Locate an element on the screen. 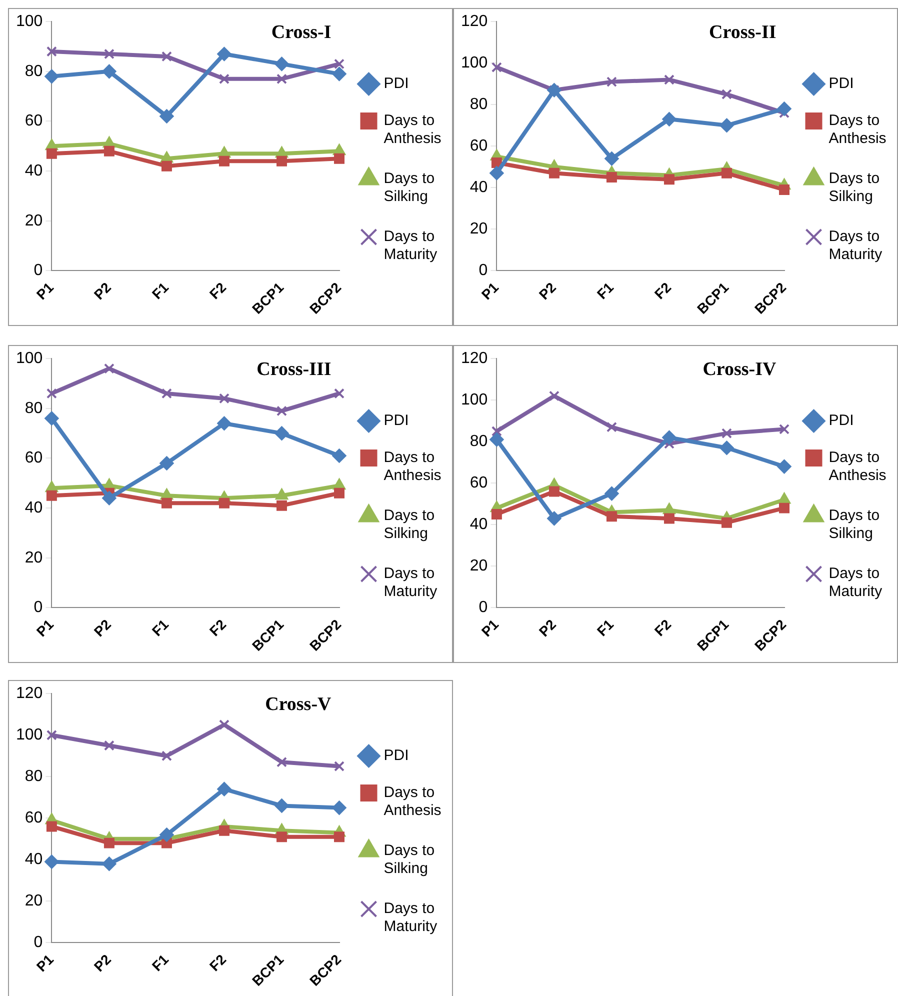  chart-title: Cross-I is located at coordinates (301, 33).